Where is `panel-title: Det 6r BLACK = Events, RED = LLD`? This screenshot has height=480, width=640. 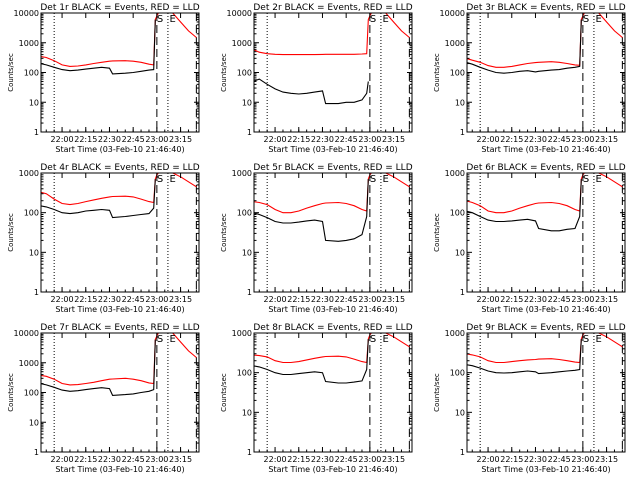
panel-title: Det 6r BLACK = Events, RED = LLD is located at coordinates (545, 168).